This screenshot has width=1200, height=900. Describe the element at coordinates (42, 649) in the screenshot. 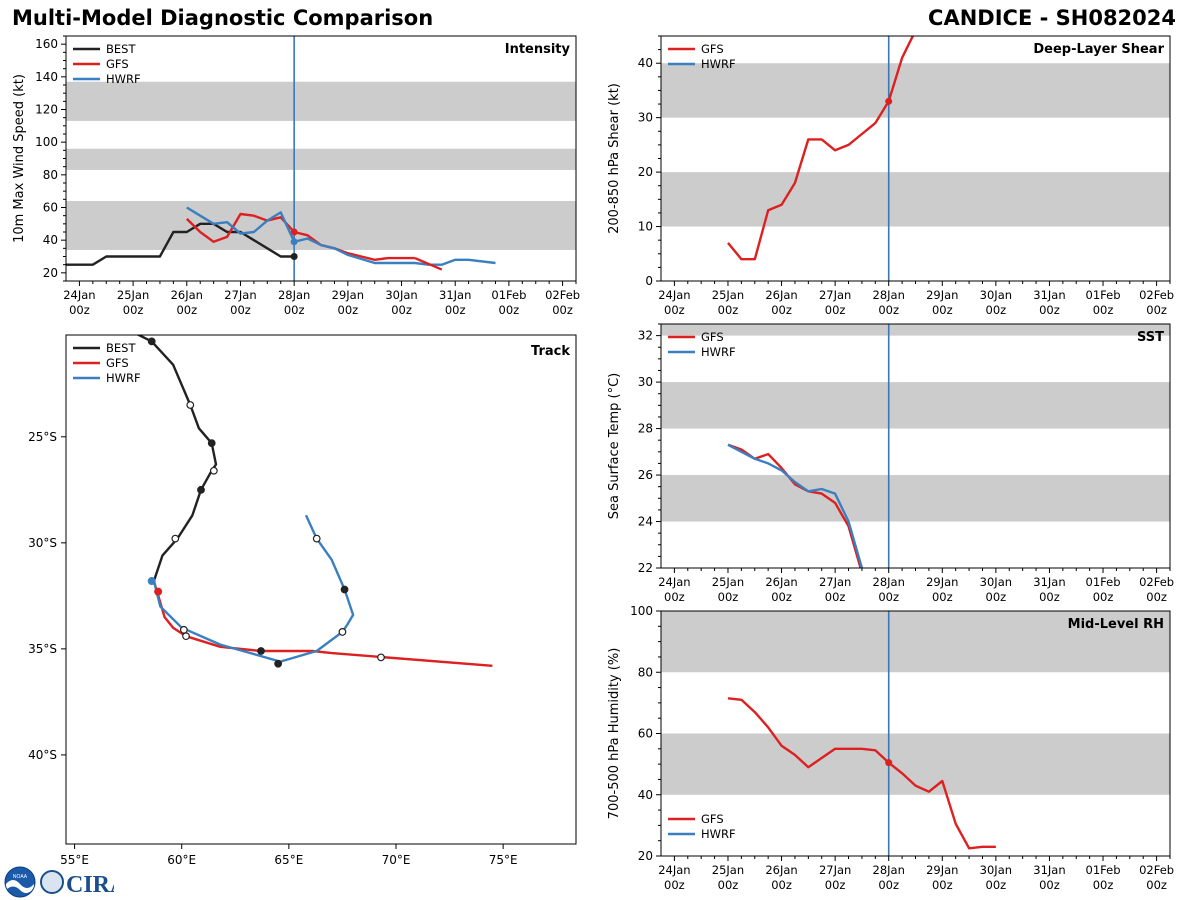

I see `y-tick-label: 35°S` at that location.